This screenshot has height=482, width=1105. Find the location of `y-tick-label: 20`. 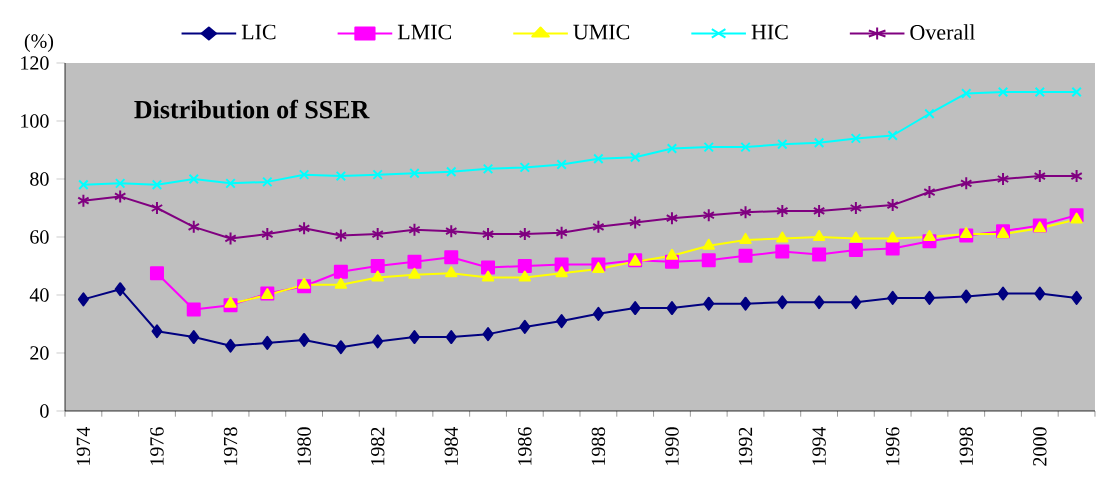

y-tick-label: 20 is located at coordinates (39, 353).